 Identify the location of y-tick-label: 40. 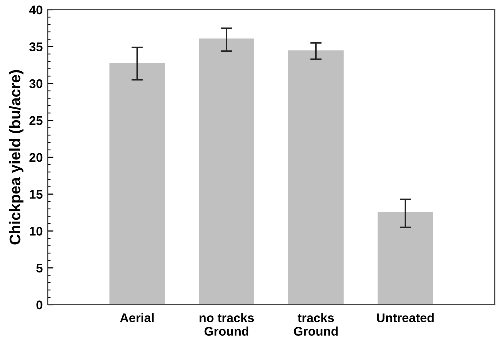
(36, 10).